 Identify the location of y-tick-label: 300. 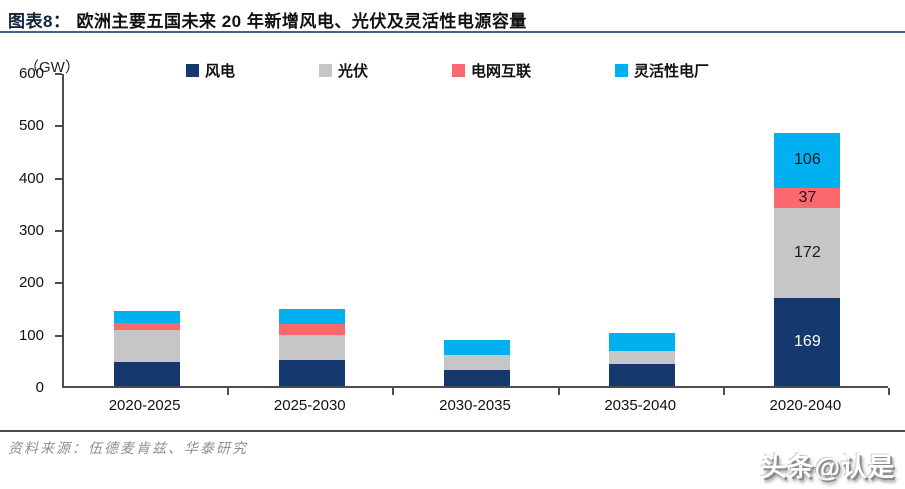
(31, 230).